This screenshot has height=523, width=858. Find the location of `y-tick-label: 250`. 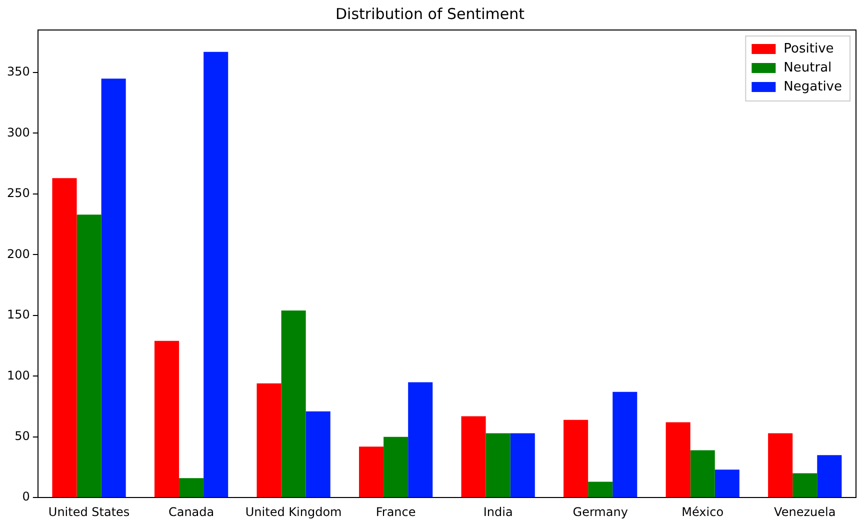

y-tick-label: 250 is located at coordinates (18, 193).